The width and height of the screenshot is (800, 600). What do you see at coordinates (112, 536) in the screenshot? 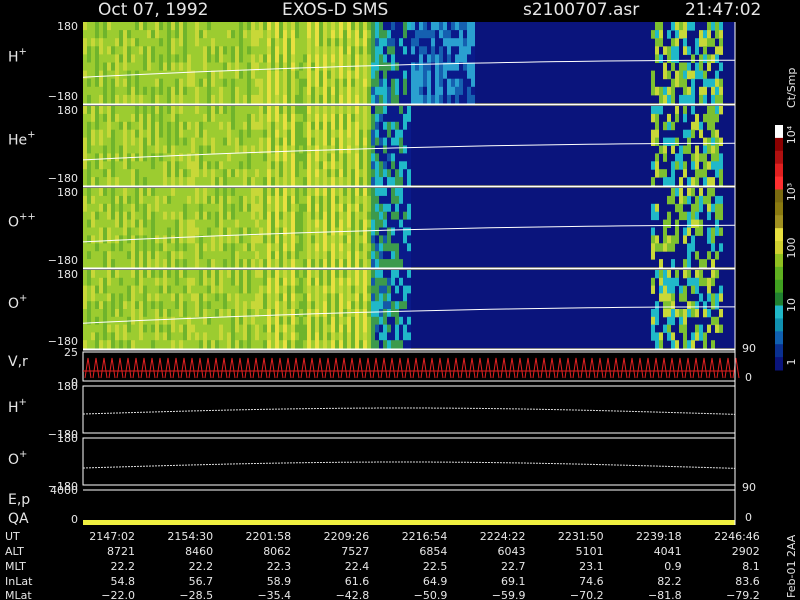
I see `table-cell: 2147:02` at bounding box center [112, 536].